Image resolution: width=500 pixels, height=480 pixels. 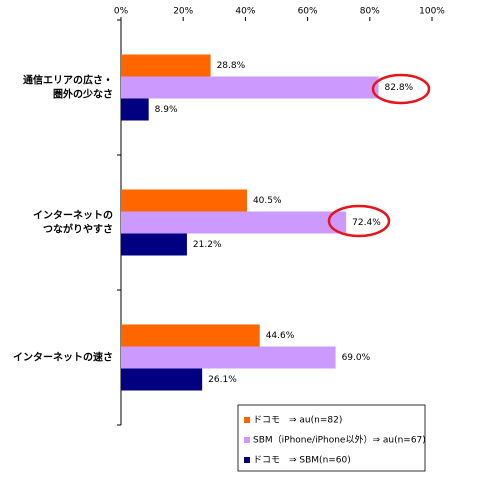 What do you see at coordinates (356, 358) in the screenshot?
I see `value-label: 69.0%` at bounding box center [356, 358].